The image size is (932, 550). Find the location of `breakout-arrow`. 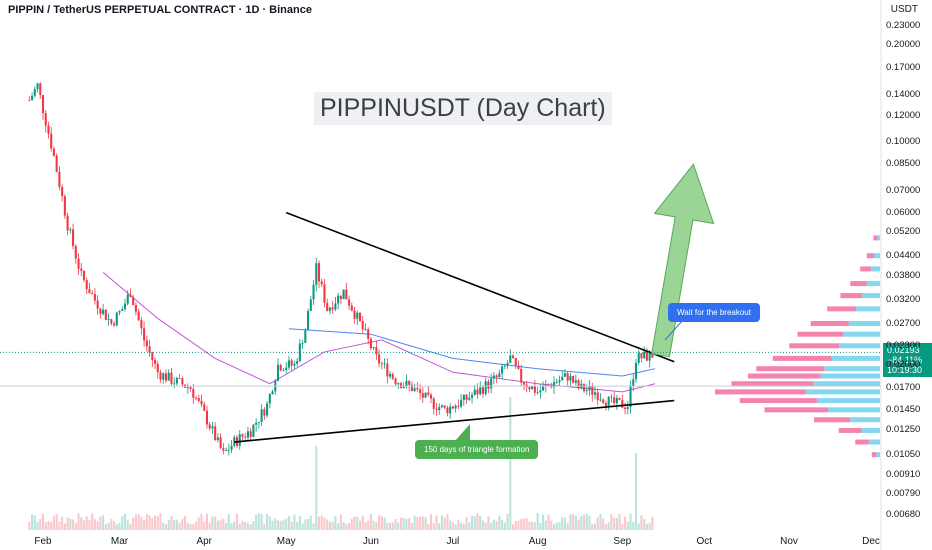

breakout-arrow is located at coordinates (683, 260).